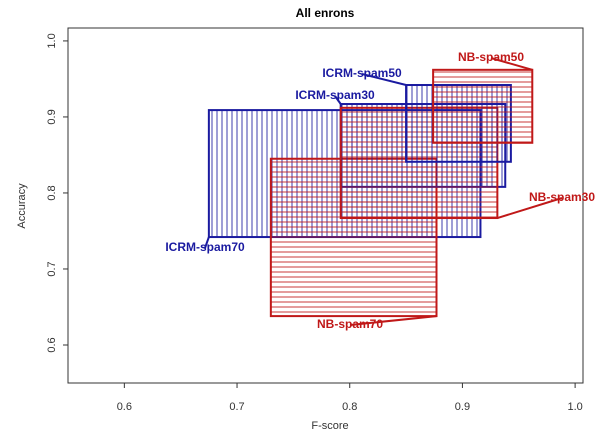 Image resolution: width=611 pixels, height=435 pixels. I want to click on y-tick-label: 0.6, so click(52, 344).